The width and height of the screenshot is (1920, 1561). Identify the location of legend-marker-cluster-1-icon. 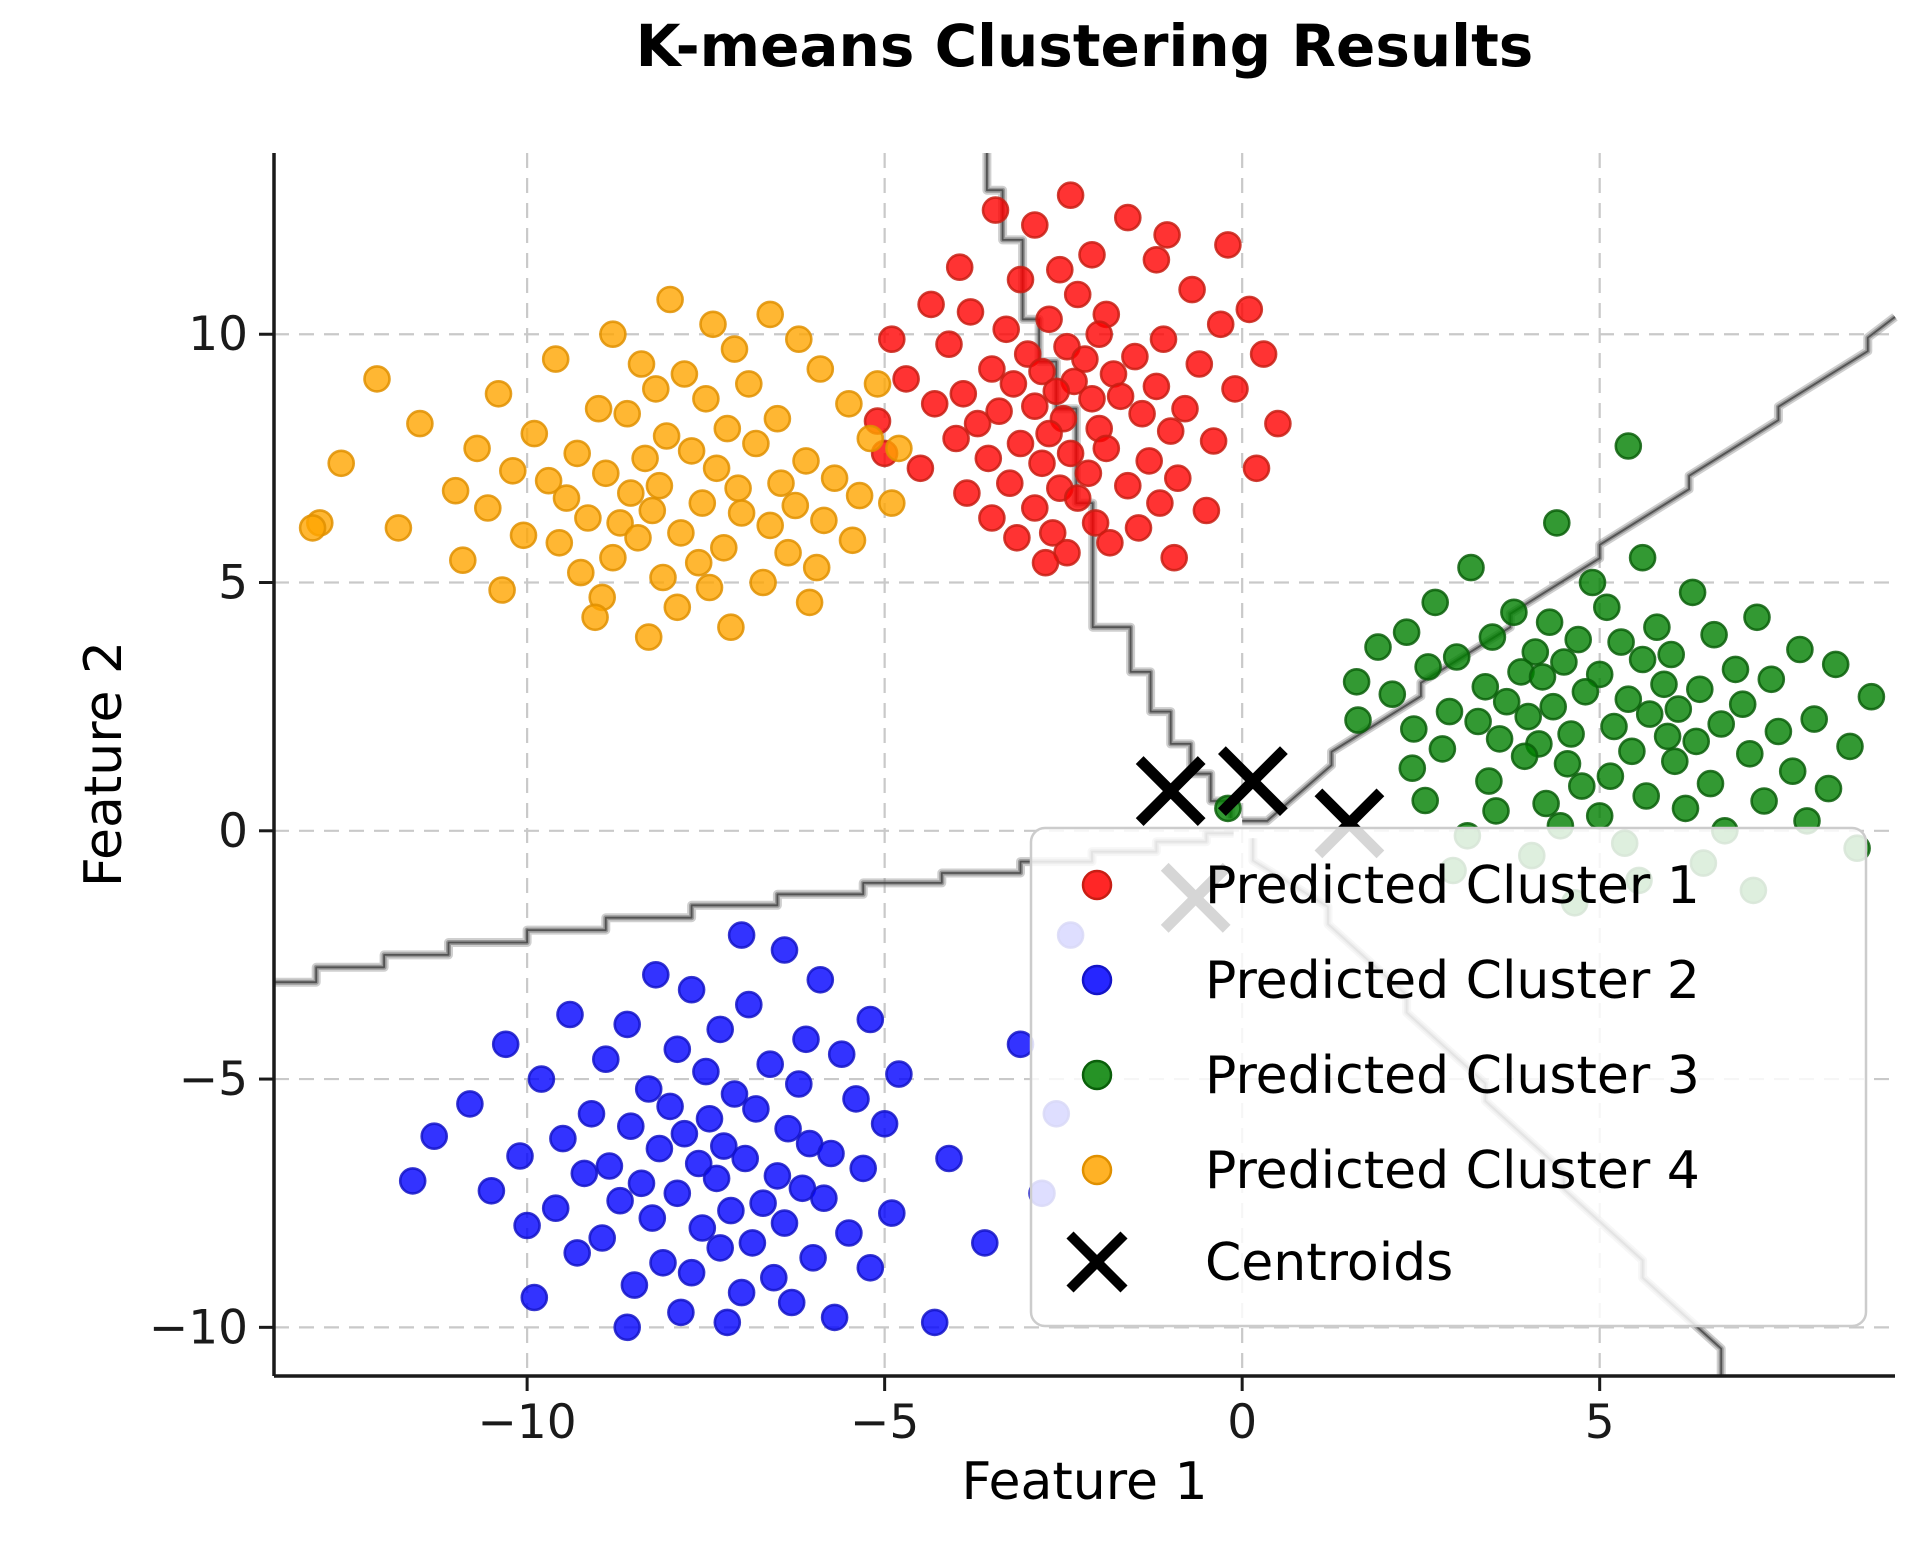
(1097, 885).